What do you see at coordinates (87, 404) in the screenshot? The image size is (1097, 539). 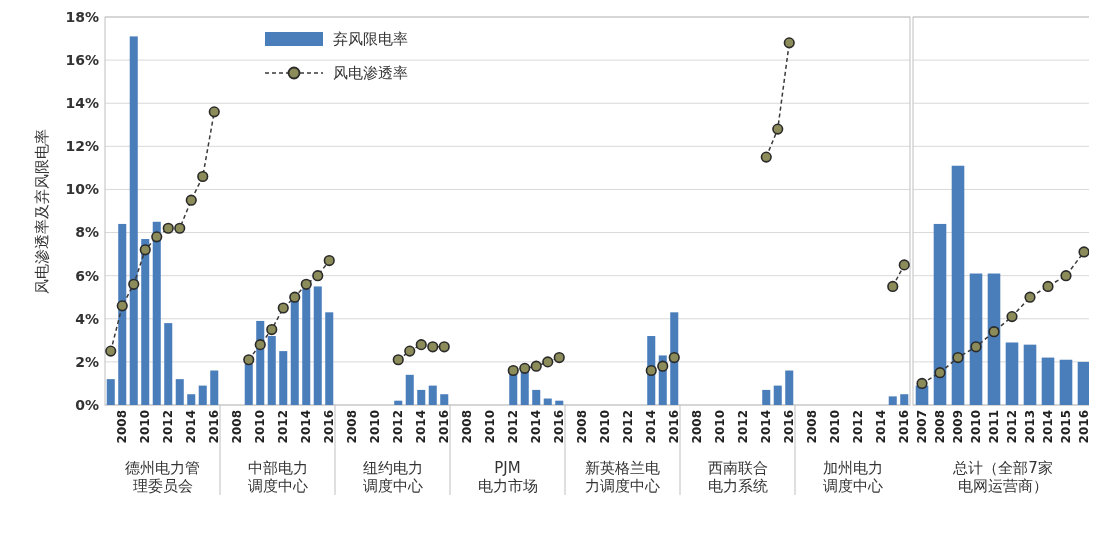 I see `y-tick-label: 0%` at bounding box center [87, 404].